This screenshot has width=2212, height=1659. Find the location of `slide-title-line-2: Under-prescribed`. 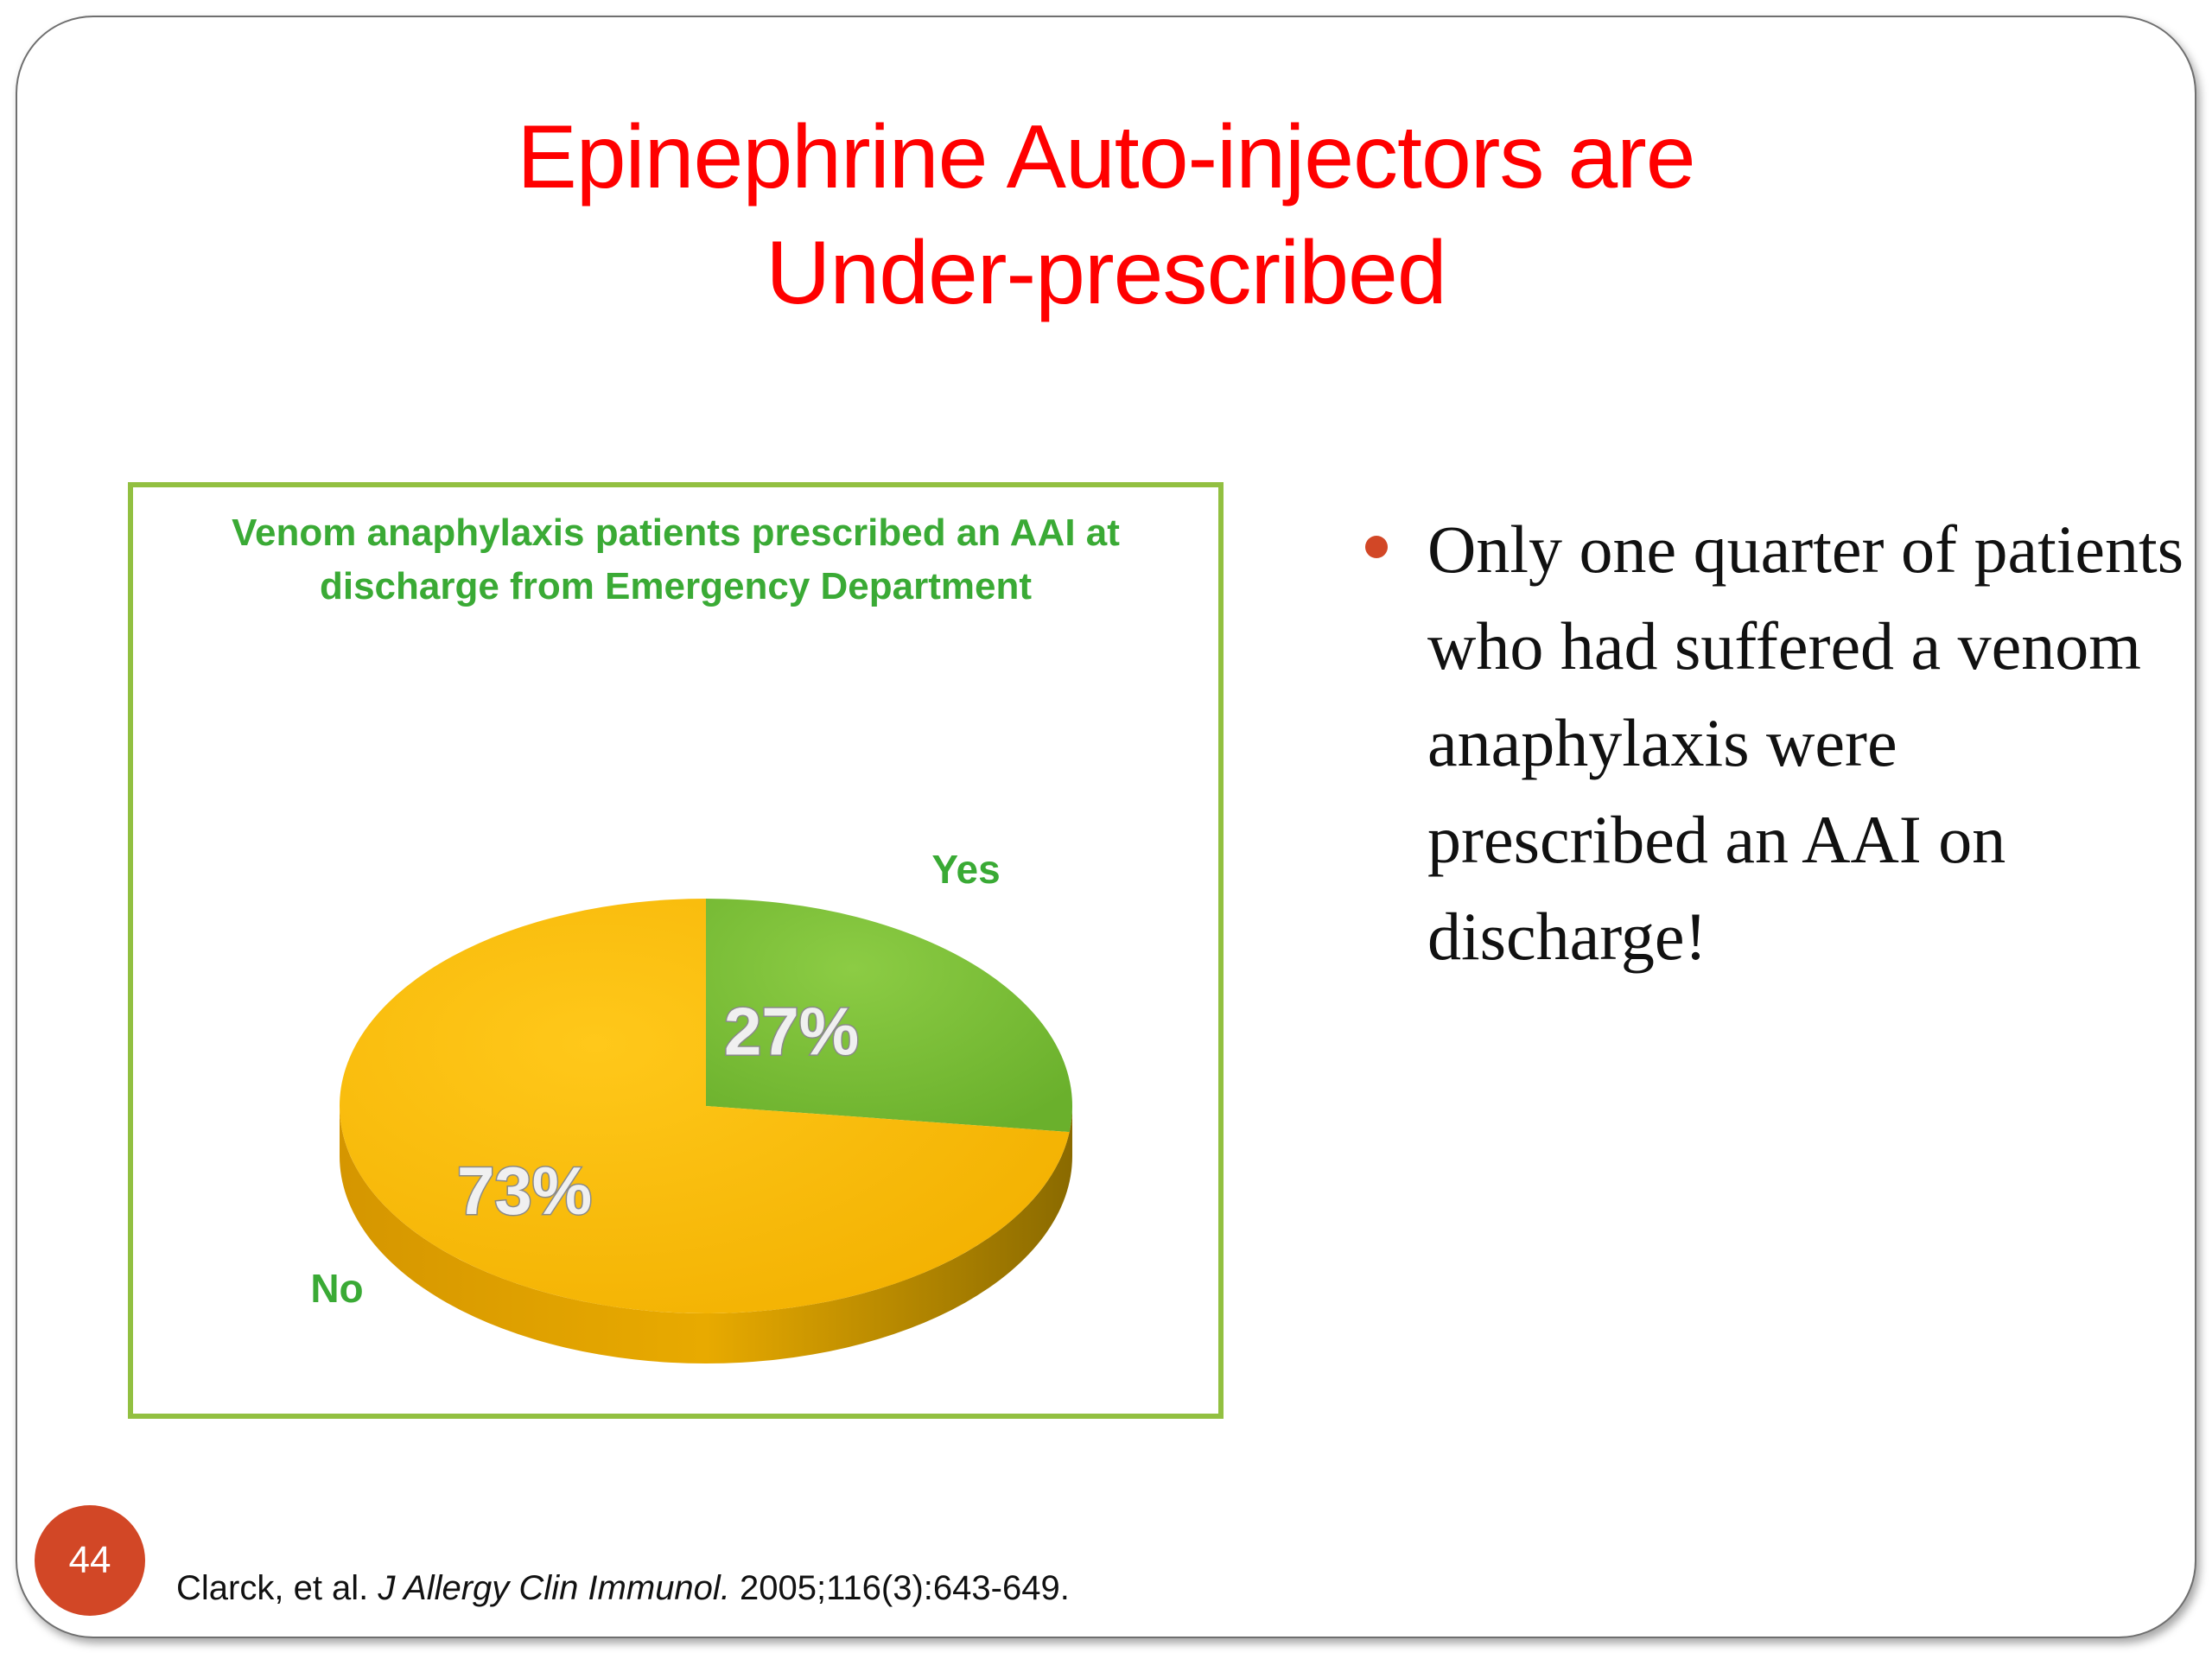

slide-title-line-2: Under-prescribed is located at coordinates (1106, 273).